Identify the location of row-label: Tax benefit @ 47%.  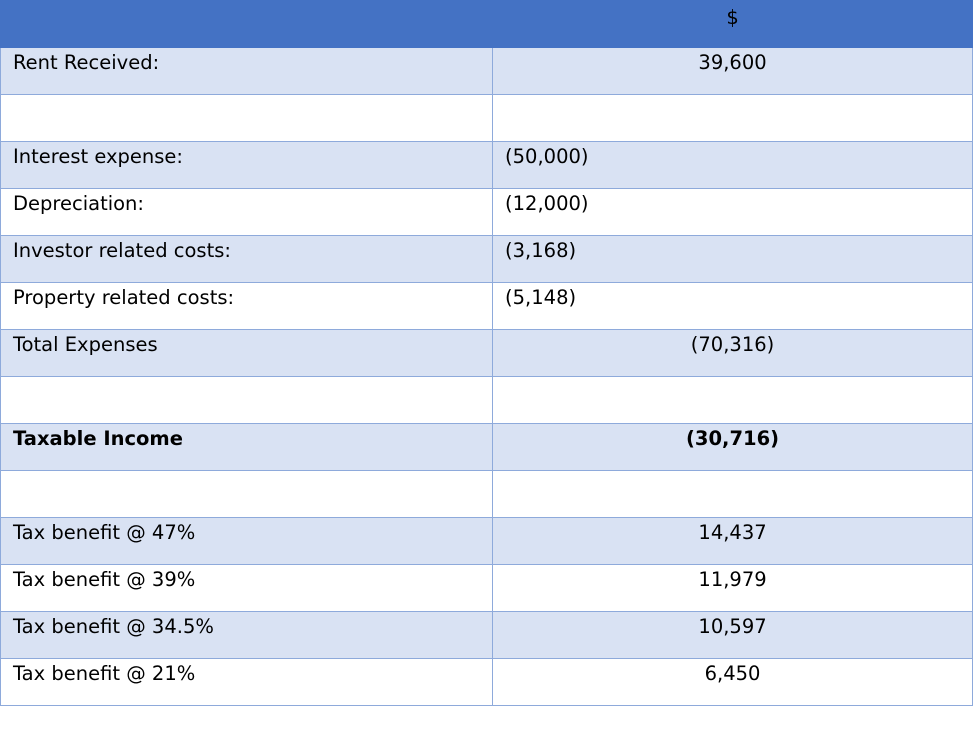
(247, 541).